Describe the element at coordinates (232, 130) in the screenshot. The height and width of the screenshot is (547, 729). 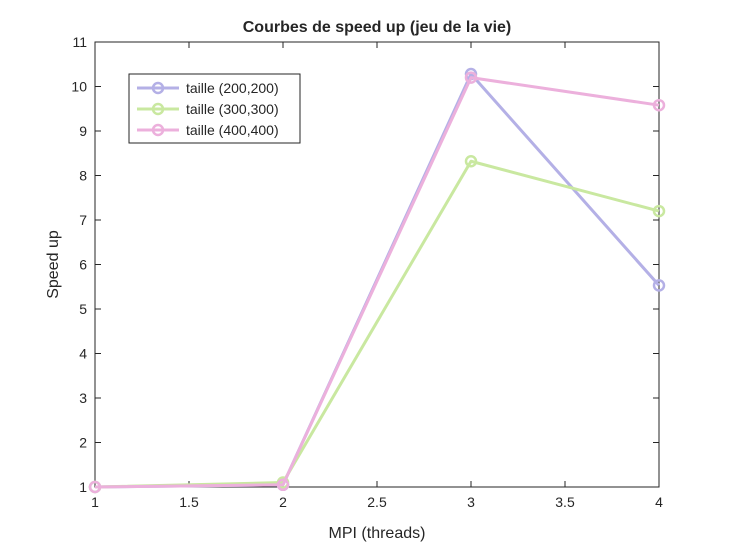
I see `legend-entry-label: taille (400,400)` at that location.